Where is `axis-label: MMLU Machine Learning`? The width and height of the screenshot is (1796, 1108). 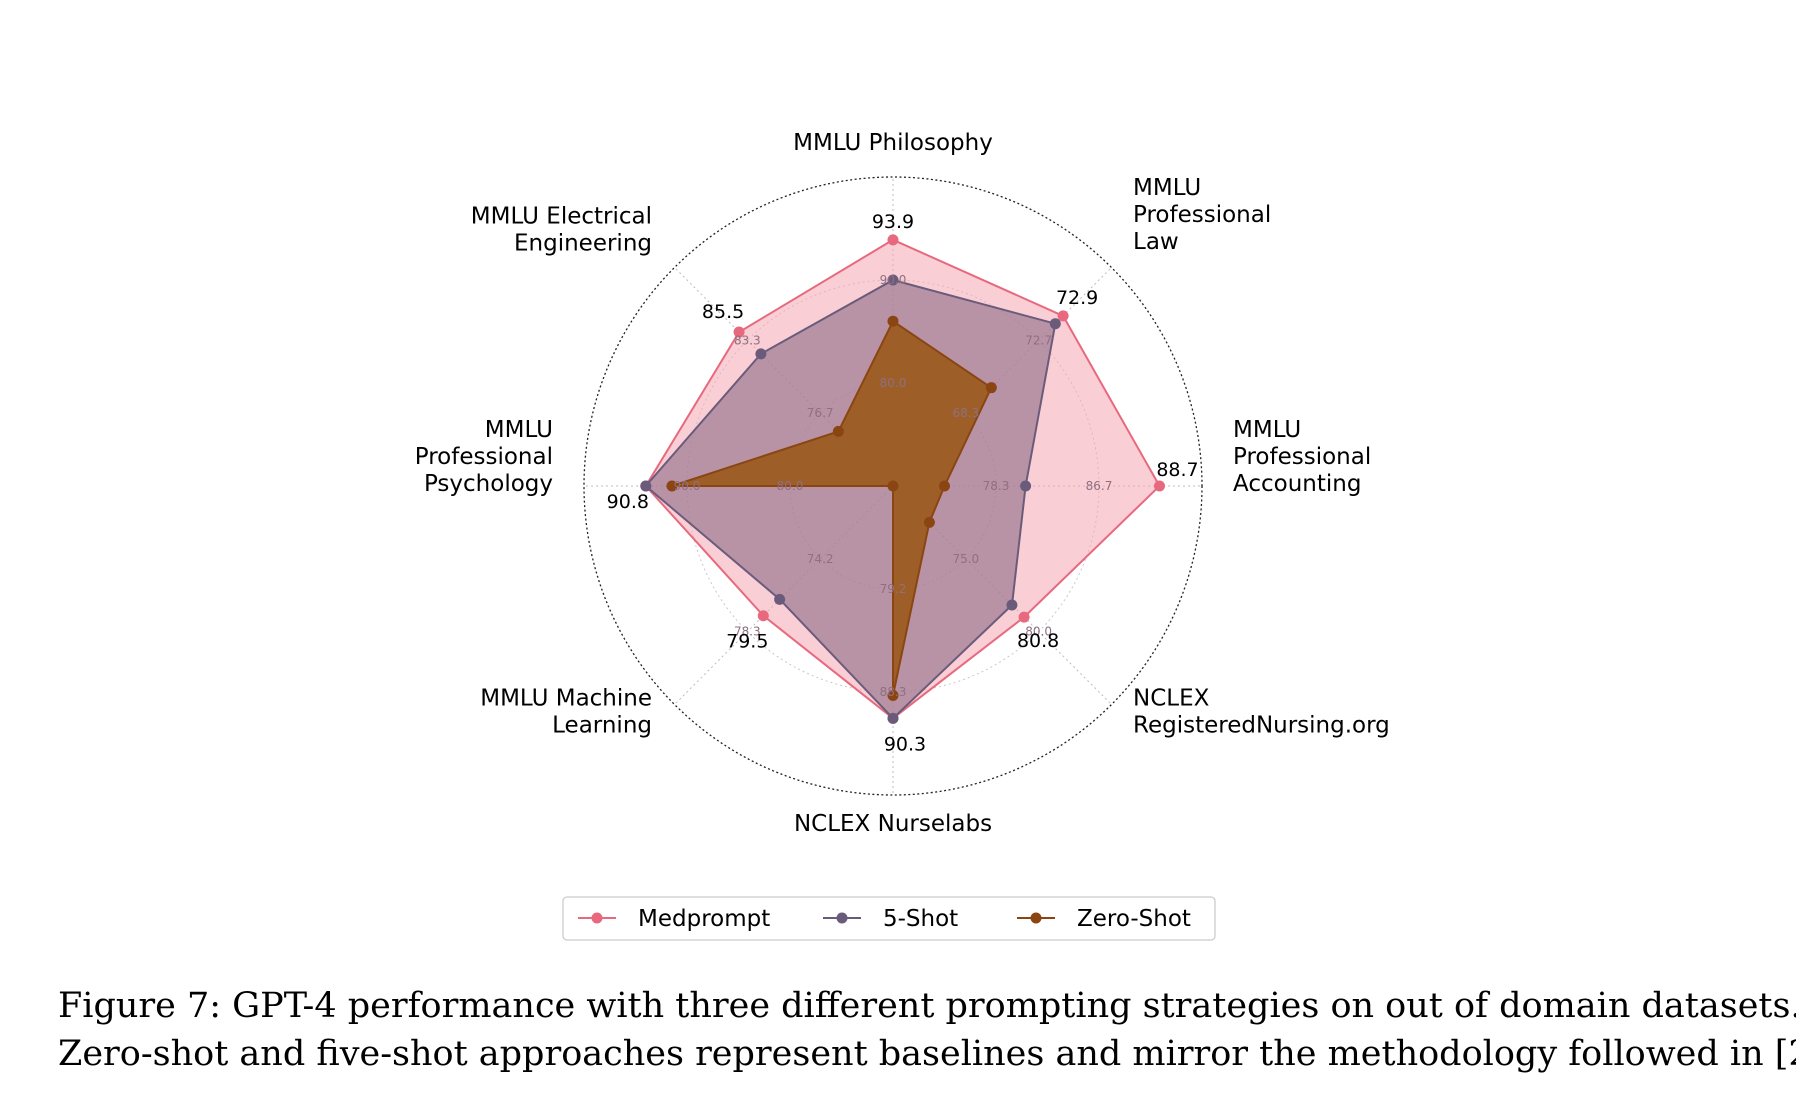
axis-label: MMLU Machine Learning is located at coordinates (566, 712).